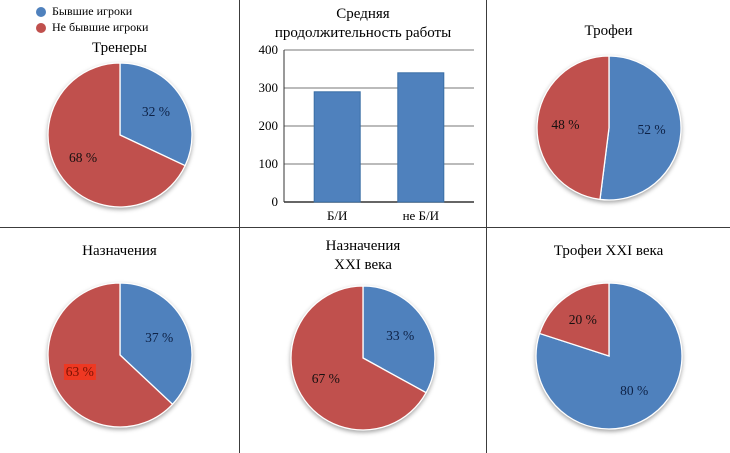 This screenshot has width=730, height=453. I want to click on legend-item-label: Бывшие игроки, so click(92, 11).